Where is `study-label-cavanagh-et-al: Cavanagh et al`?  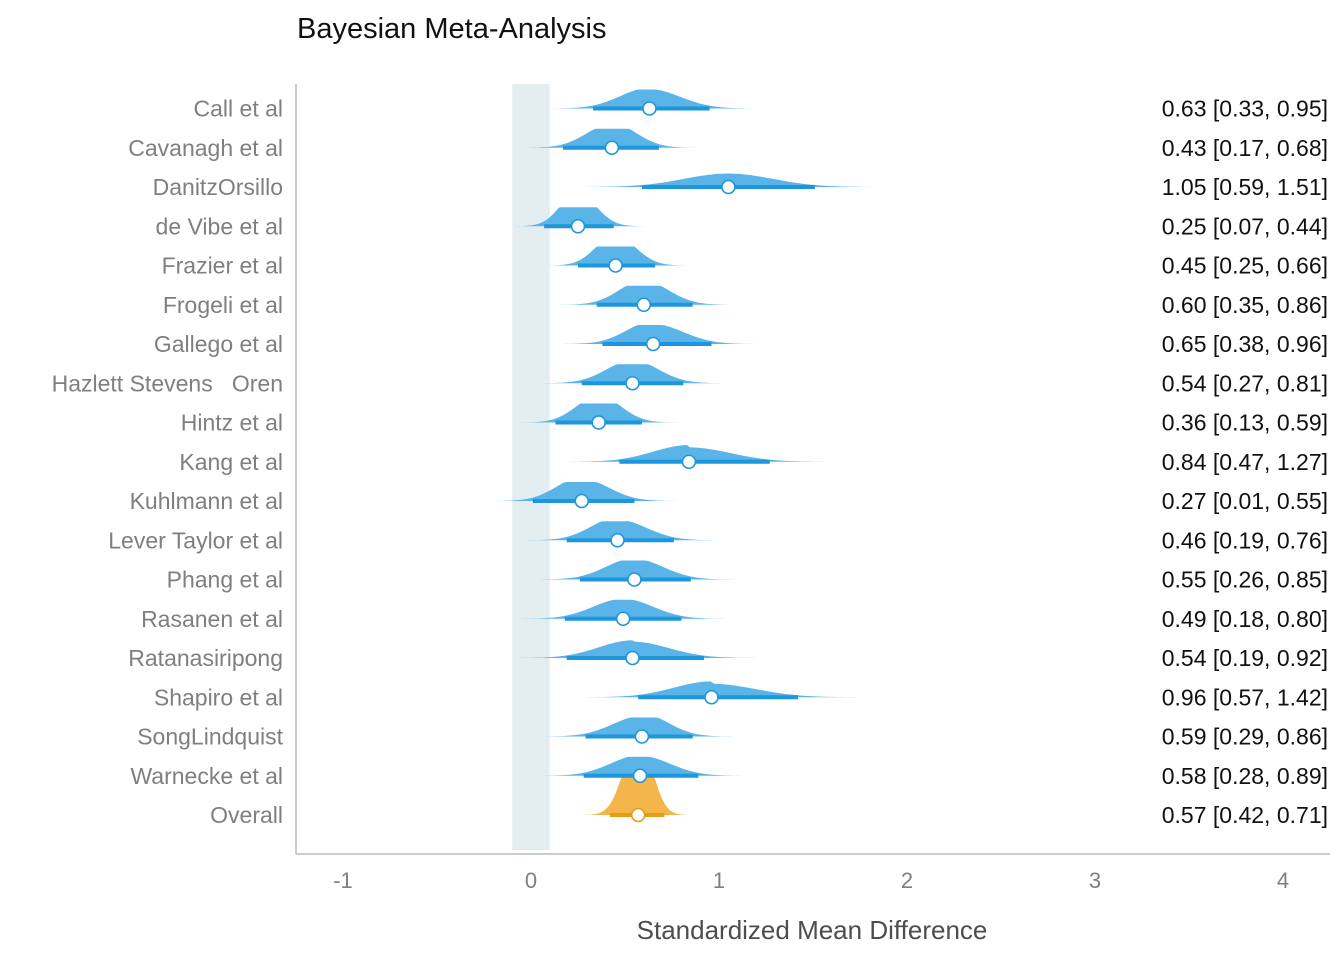
study-label-cavanagh-et-al: Cavanagh et al is located at coordinates (205, 148).